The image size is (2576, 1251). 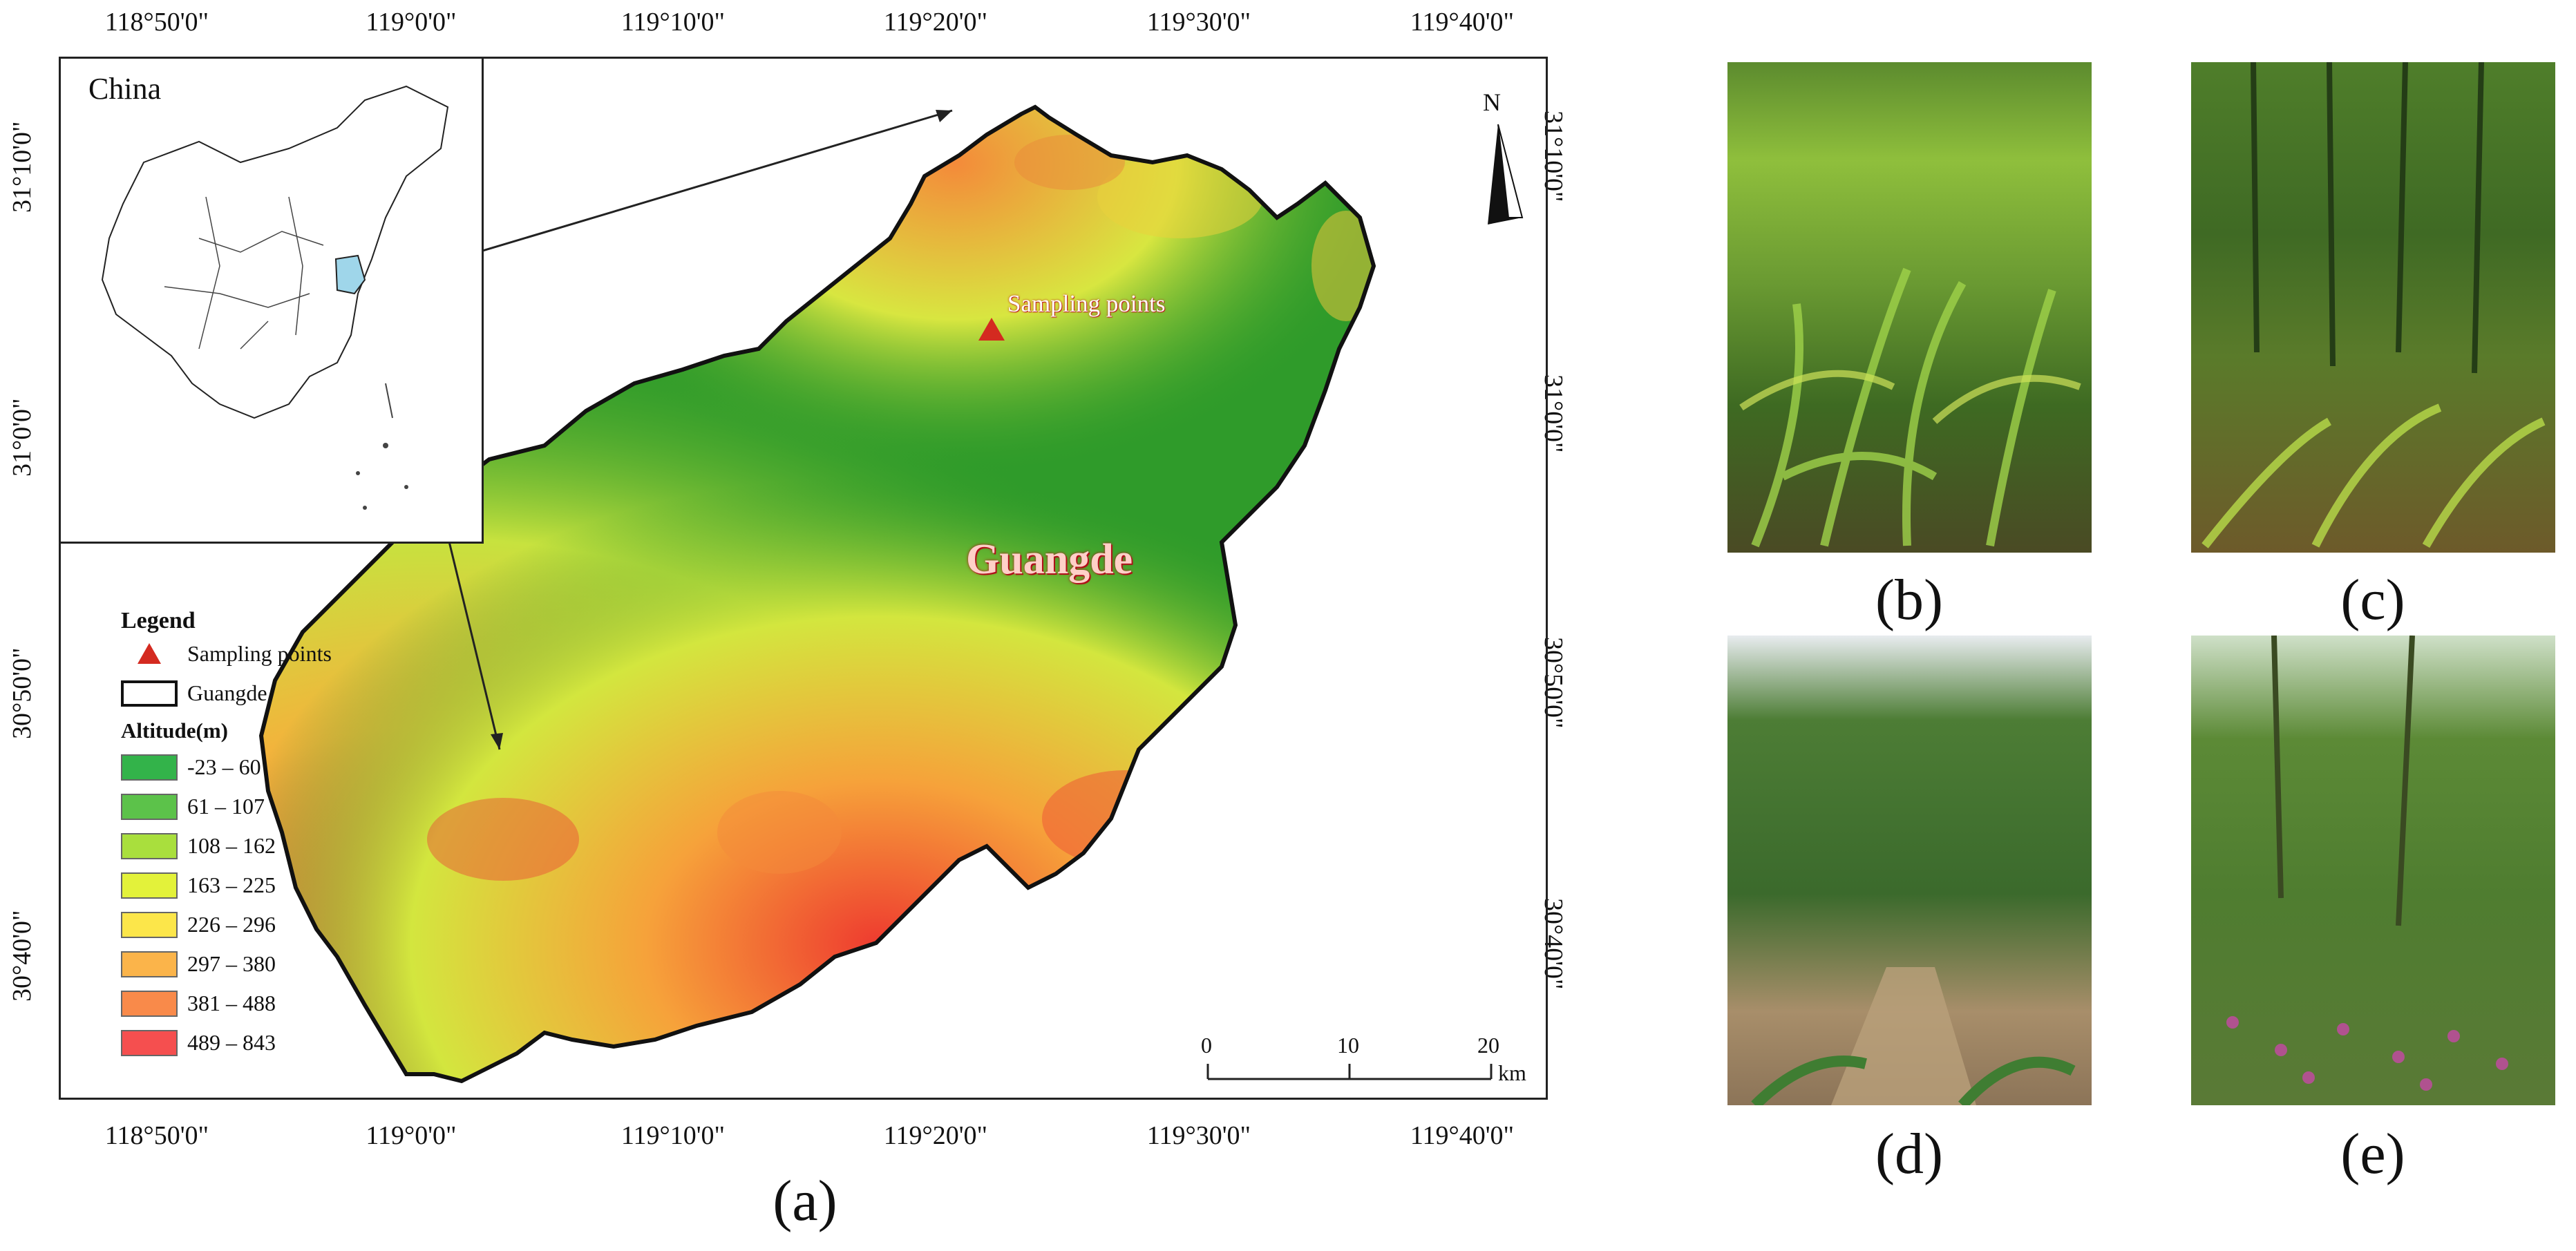 I want to click on panel-label-a: (a), so click(x=805, y=1201).